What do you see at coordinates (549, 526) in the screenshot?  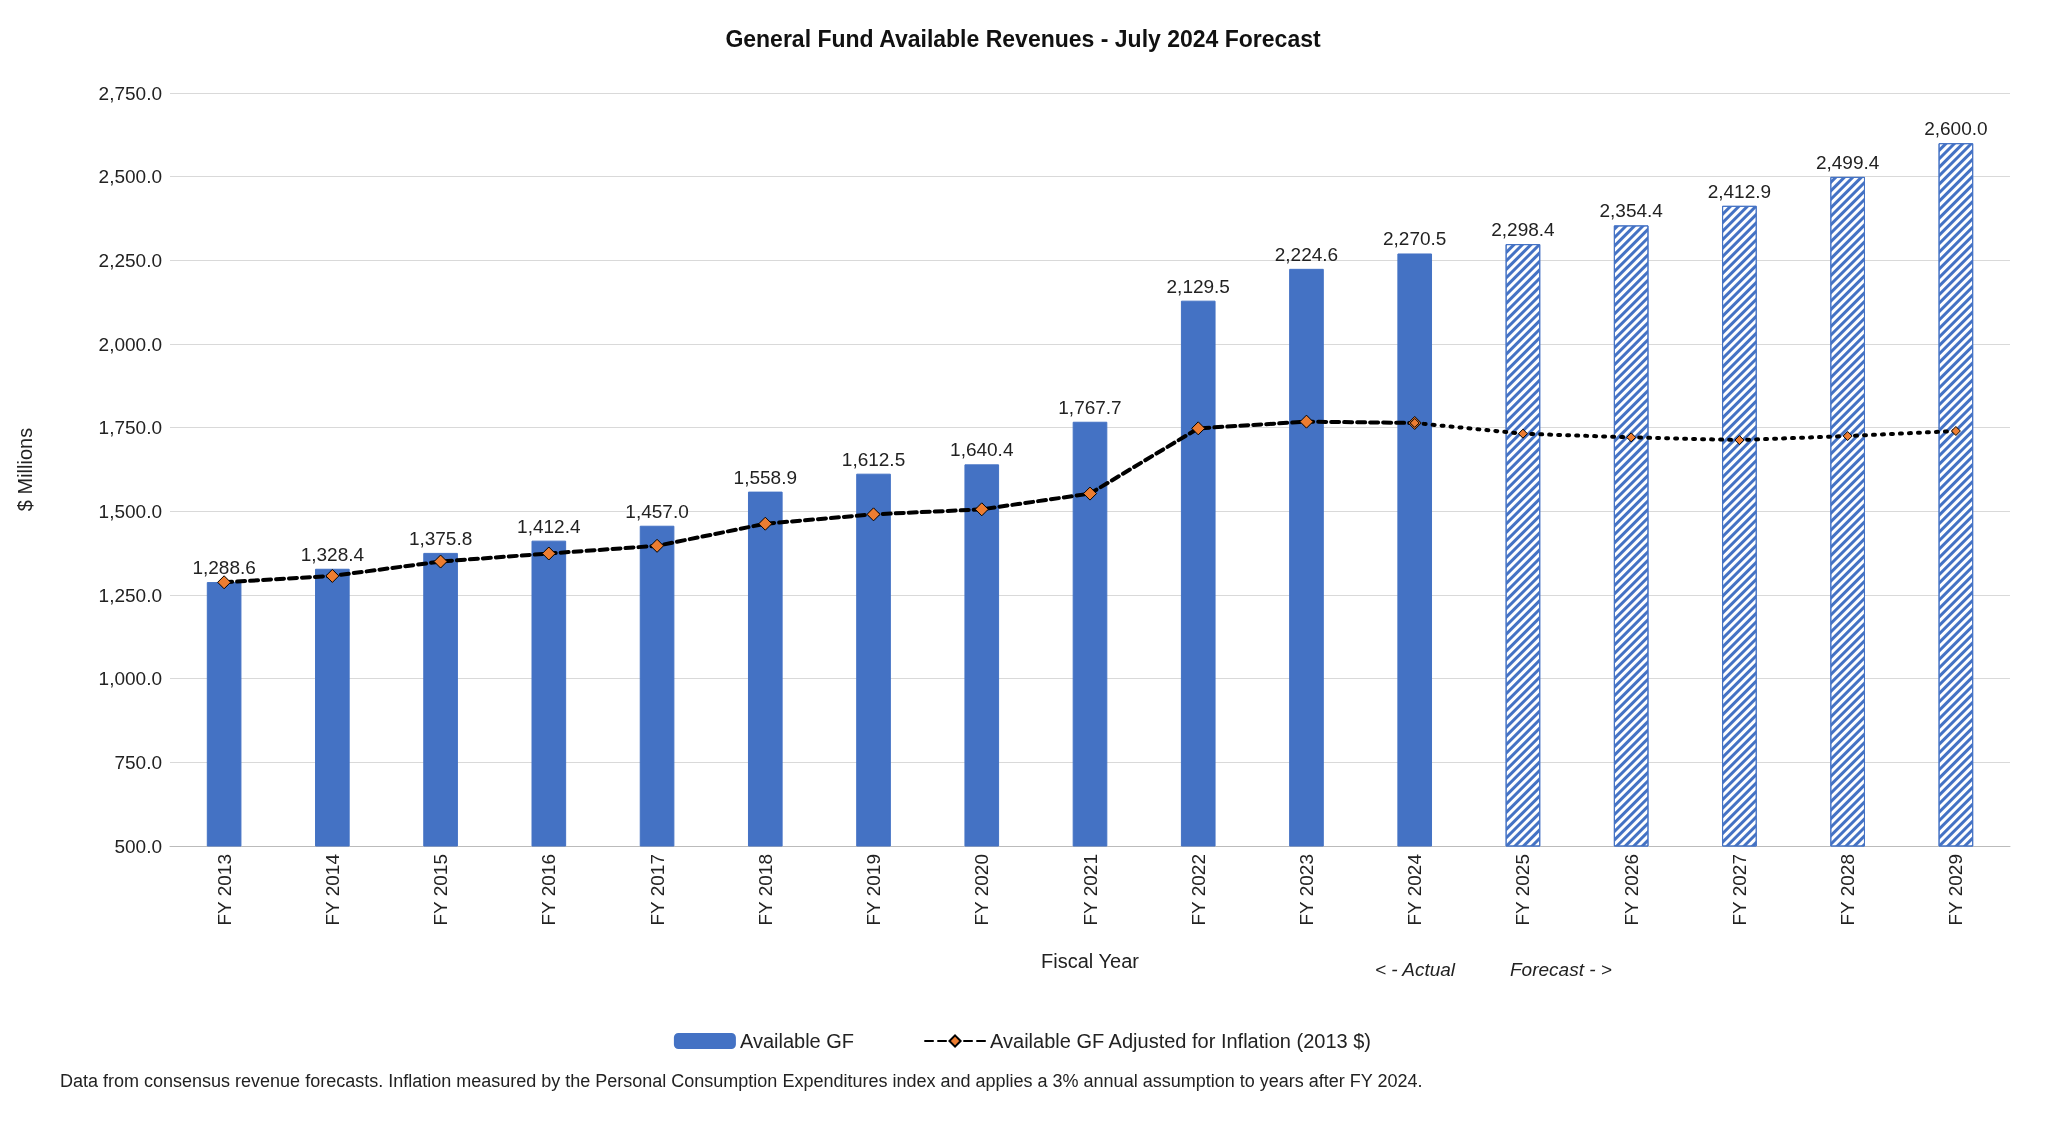 I see `data-label: 1,412.4` at bounding box center [549, 526].